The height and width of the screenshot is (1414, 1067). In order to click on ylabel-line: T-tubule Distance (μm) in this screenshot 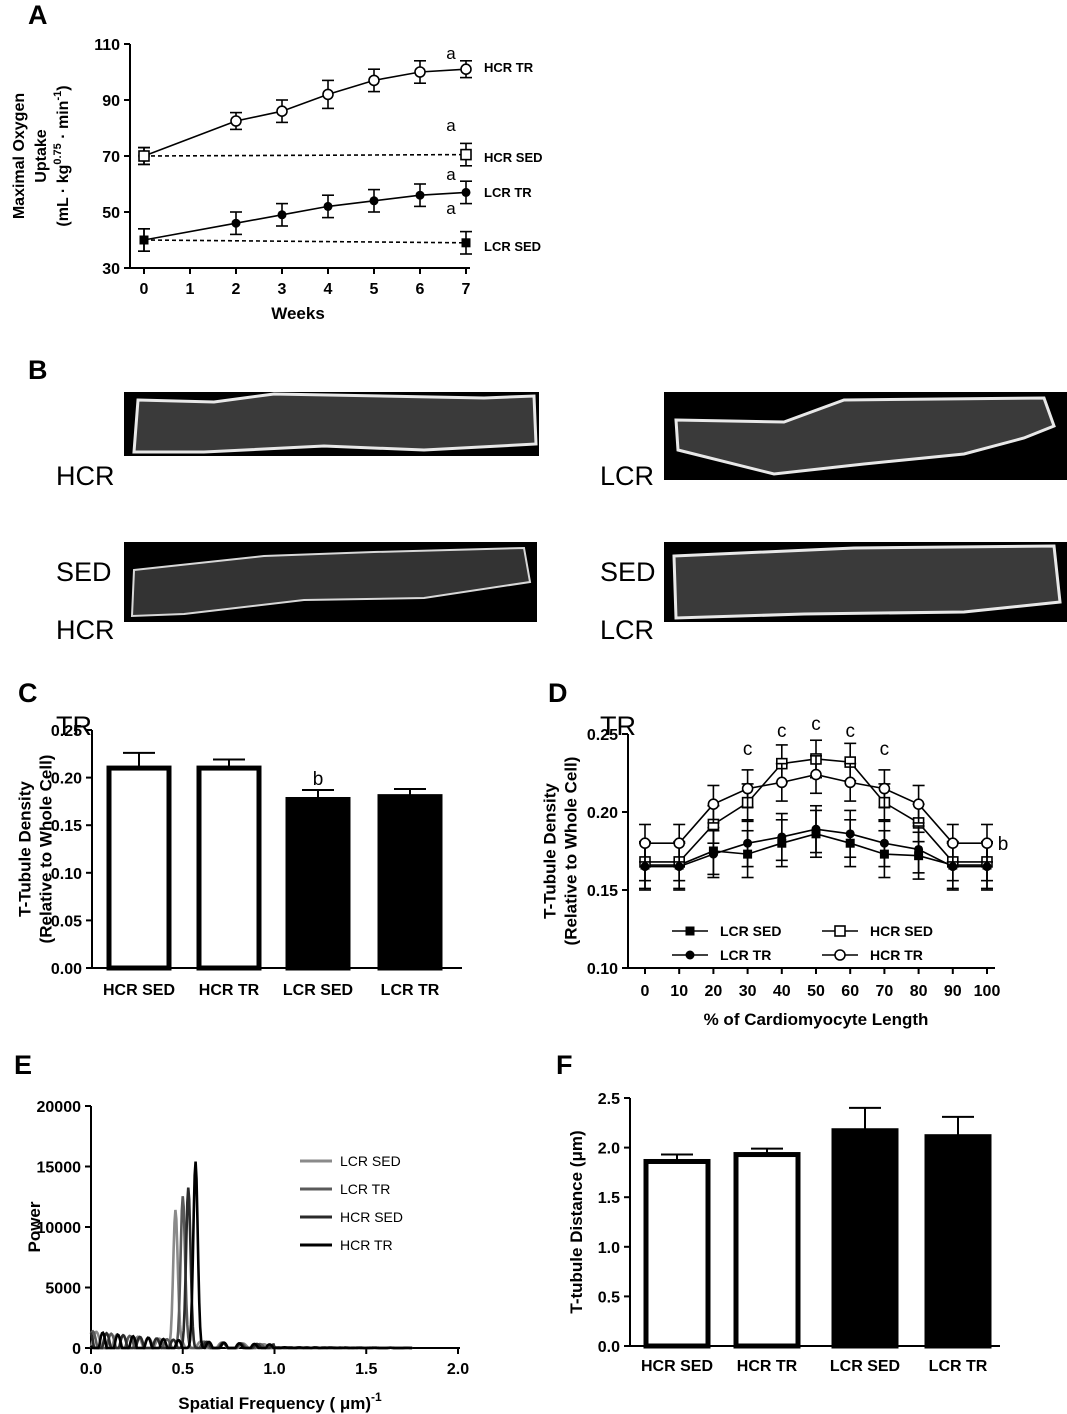, I will do `click(576, 1221)`.